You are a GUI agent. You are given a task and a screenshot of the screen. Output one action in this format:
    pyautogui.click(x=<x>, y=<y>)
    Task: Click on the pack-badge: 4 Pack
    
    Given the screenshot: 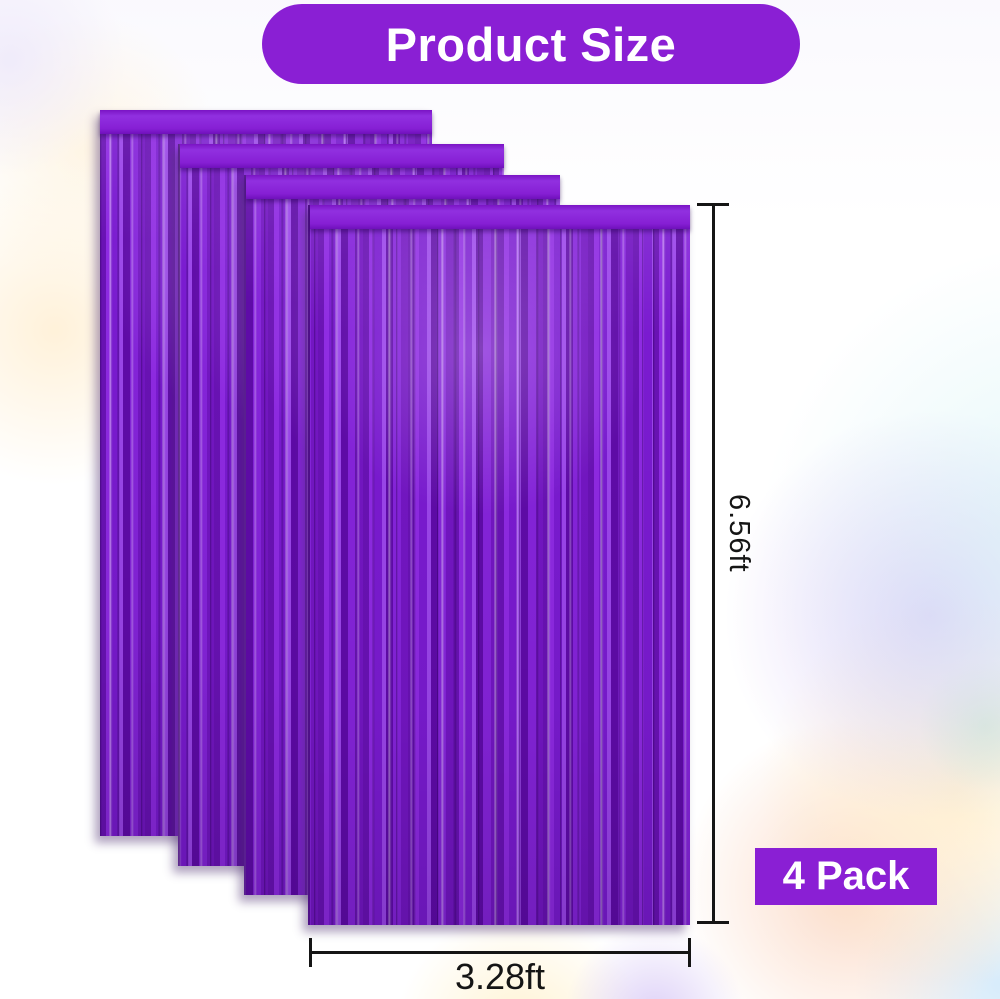 What is the action you would take?
    pyautogui.click(x=846, y=876)
    